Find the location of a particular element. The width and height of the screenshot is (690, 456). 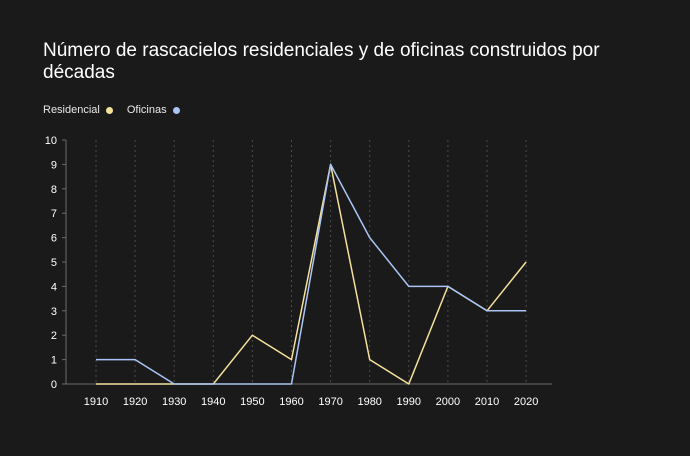

y-tick-label-8: 8 is located at coordinates (54, 190).